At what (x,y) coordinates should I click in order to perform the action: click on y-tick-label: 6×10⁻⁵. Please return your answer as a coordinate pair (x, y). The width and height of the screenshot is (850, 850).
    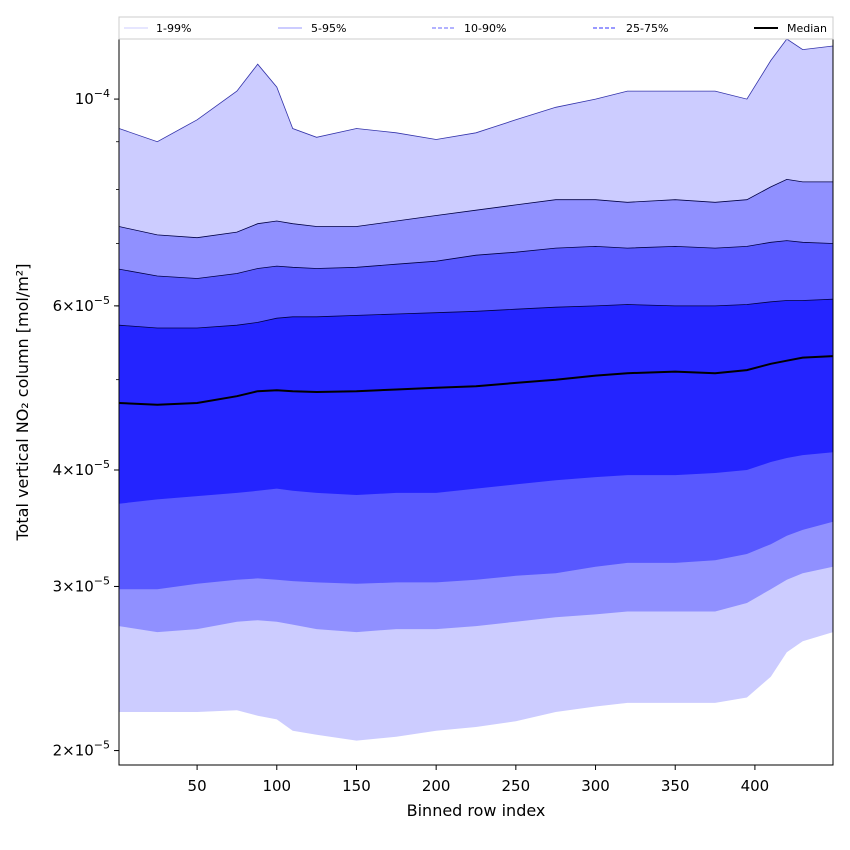
    Looking at the image, I should click on (81, 304).